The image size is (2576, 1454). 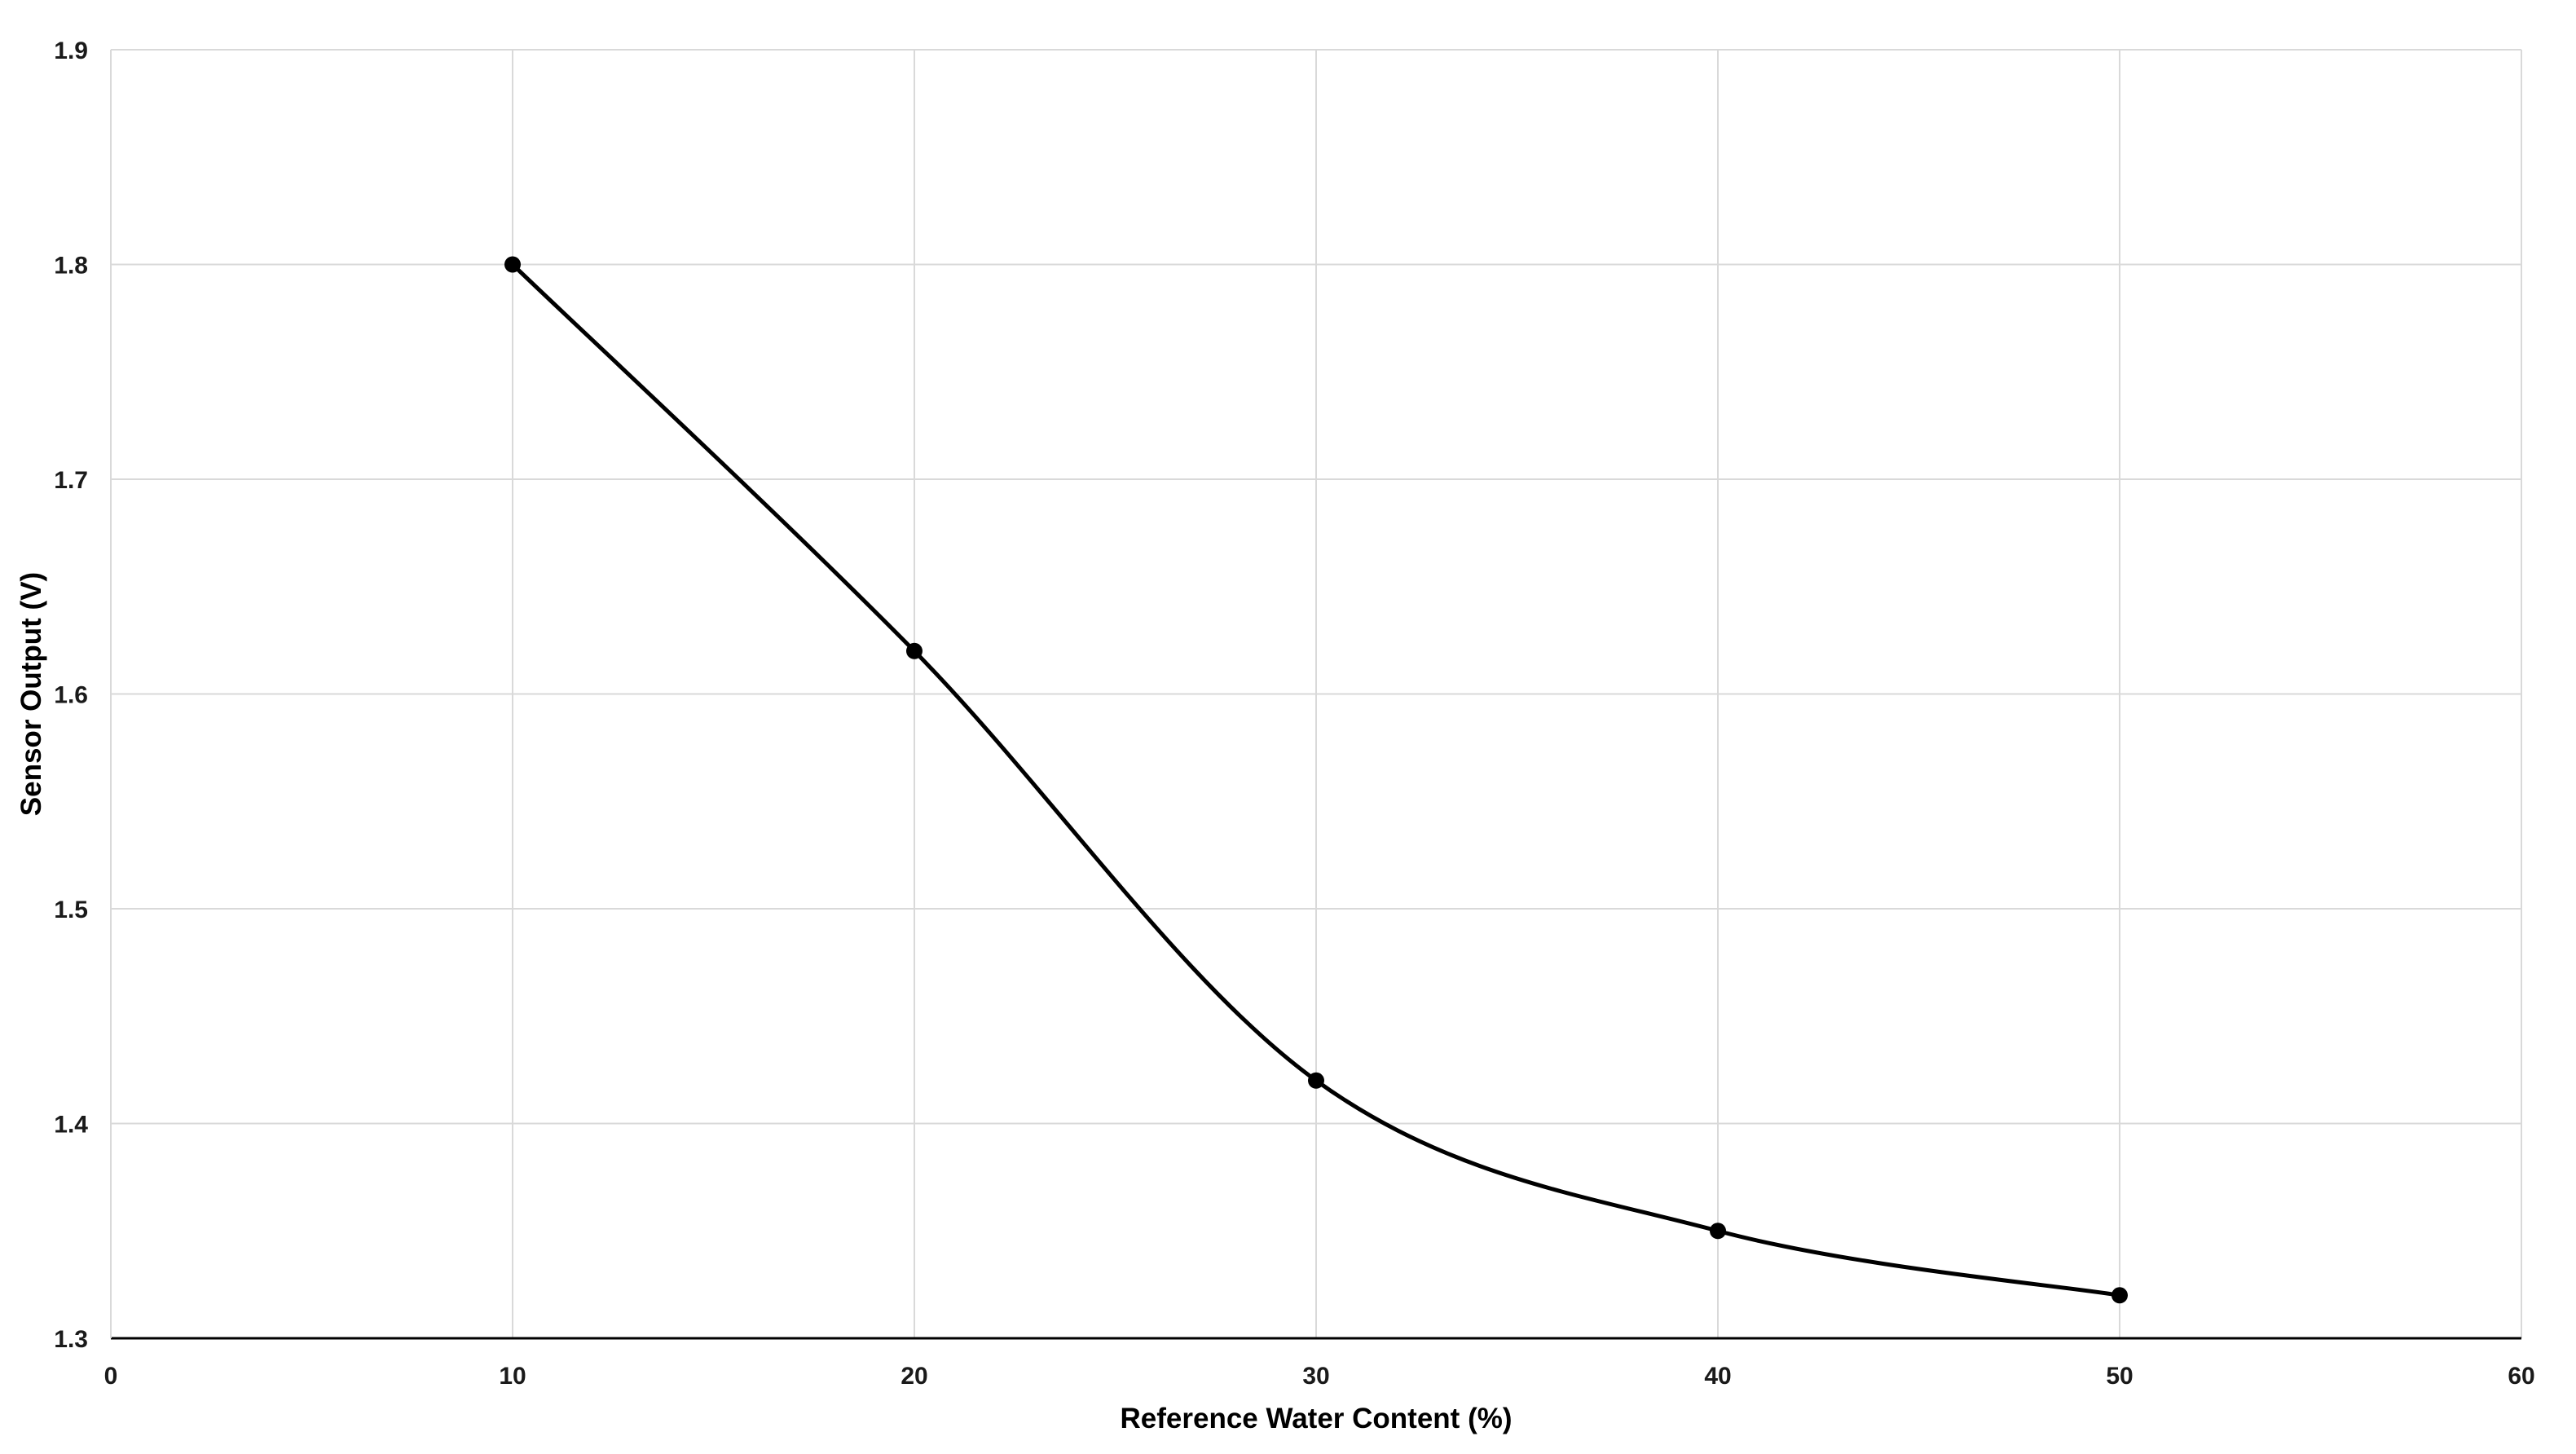 What do you see at coordinates (512, 1376) in the screenshot?
I see `x-tick-label: 10` at bounding box center [512, 1376].